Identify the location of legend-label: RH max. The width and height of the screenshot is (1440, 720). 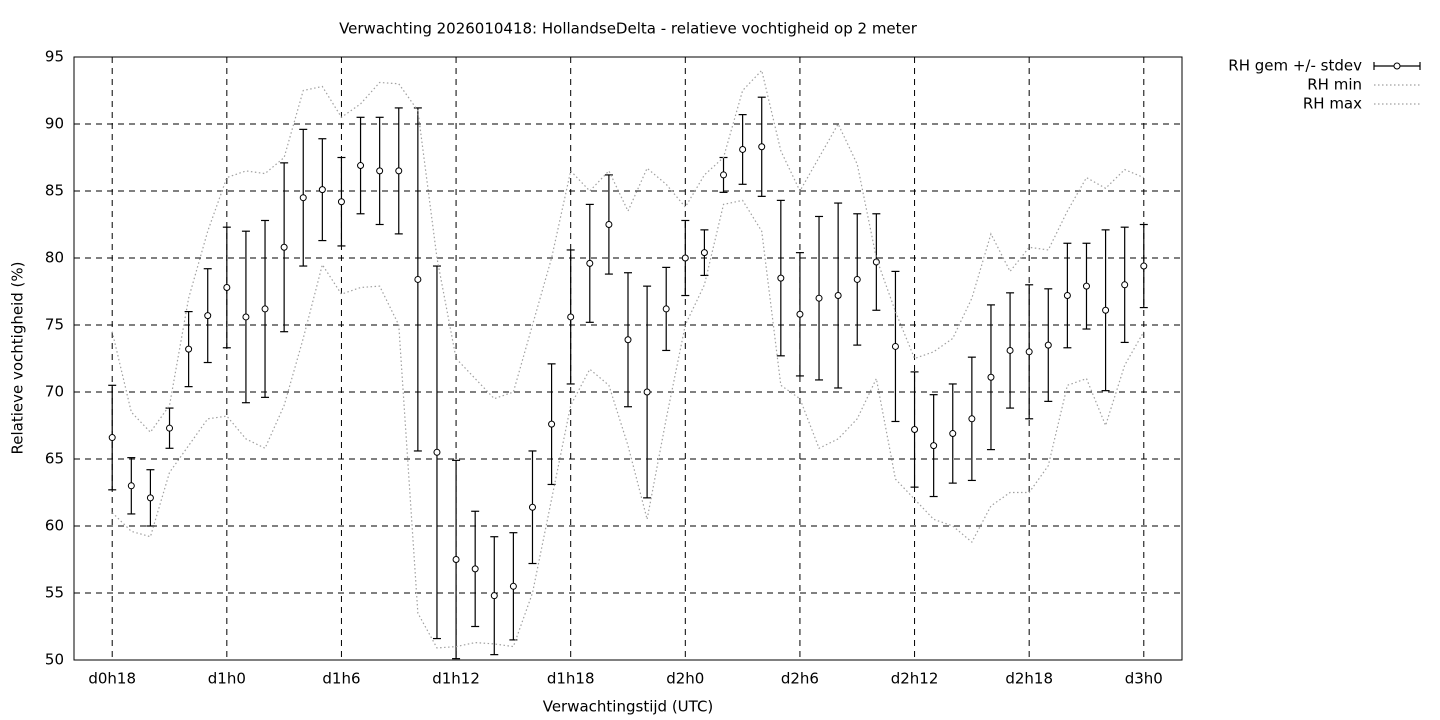
(1332, 104).